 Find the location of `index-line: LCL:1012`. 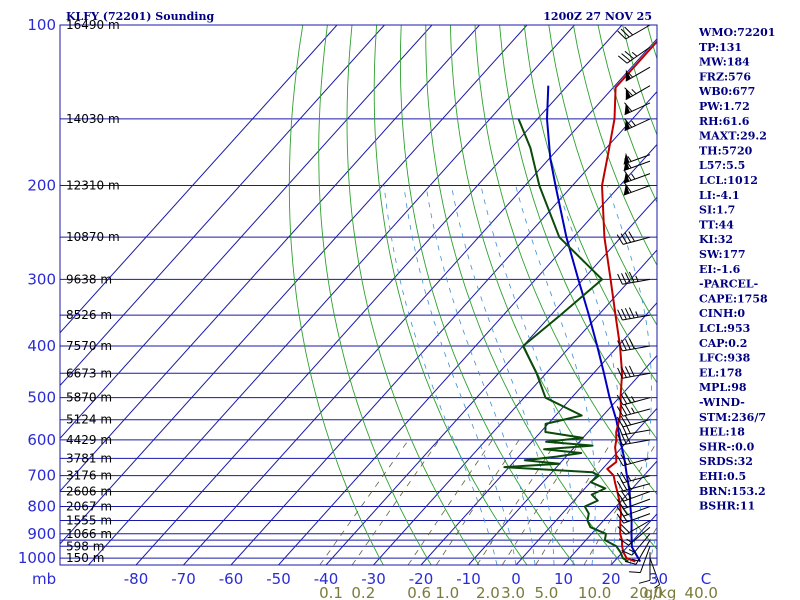

index-line: LCL:1012 is located at coordinates (728, 180).